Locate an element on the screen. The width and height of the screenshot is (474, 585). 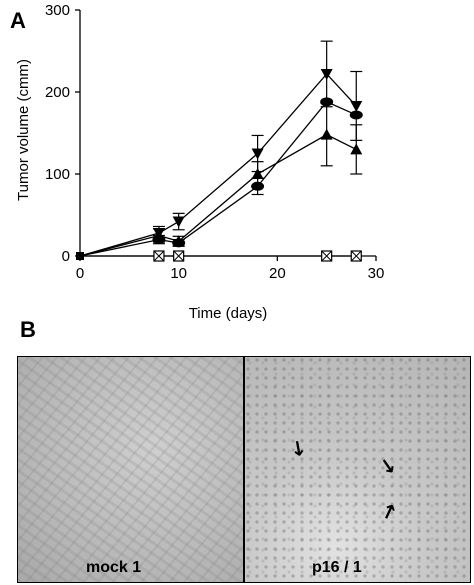
y-tick-label: 300 is located at coordinates (57, 10).